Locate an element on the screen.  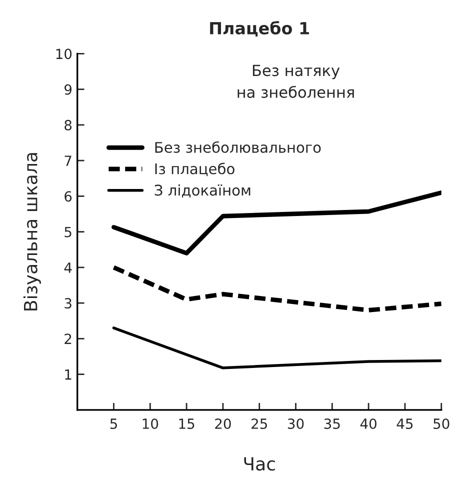
y-tick-label: 8 is located at coordinates (68, 125).